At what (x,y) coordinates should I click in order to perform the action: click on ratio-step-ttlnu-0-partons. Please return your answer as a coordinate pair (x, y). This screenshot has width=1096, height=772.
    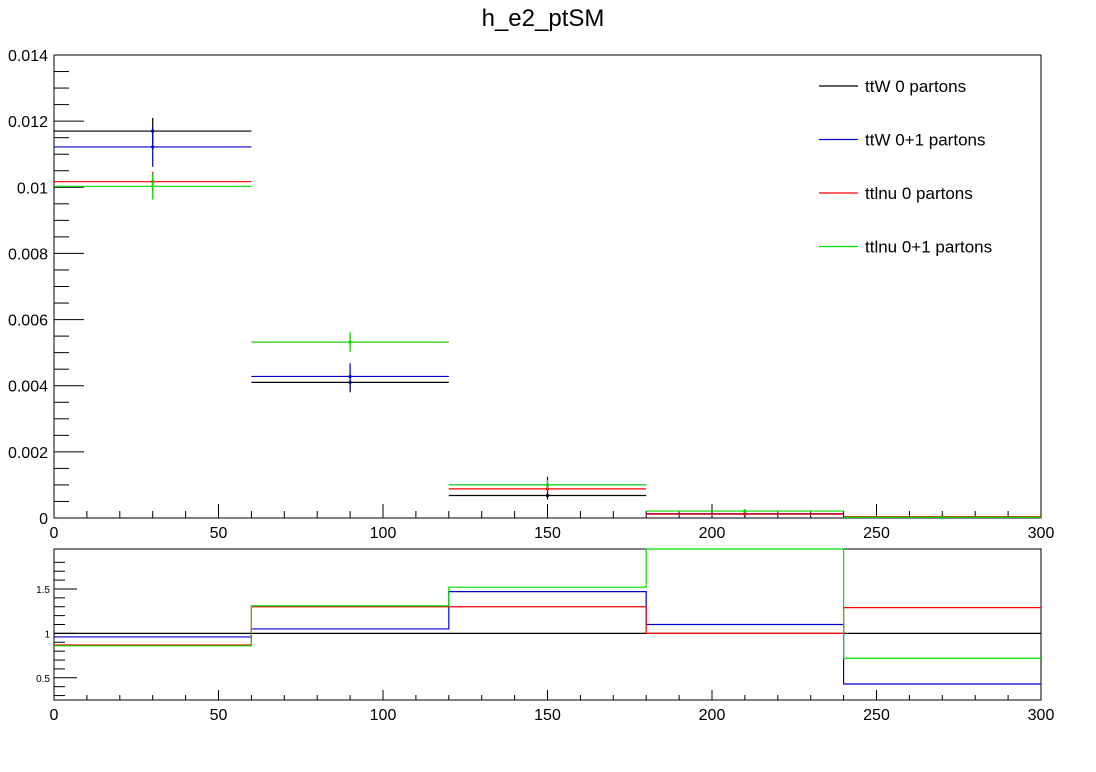
    Looking at the image, I should click on (547, 626).